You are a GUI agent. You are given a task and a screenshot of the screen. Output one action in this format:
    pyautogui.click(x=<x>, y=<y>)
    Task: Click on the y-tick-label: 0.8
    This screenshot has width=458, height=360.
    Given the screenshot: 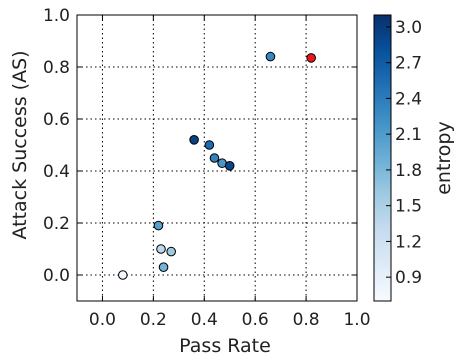 What is the action you would take?
    pyautogui.click(x=56, y=68)
    